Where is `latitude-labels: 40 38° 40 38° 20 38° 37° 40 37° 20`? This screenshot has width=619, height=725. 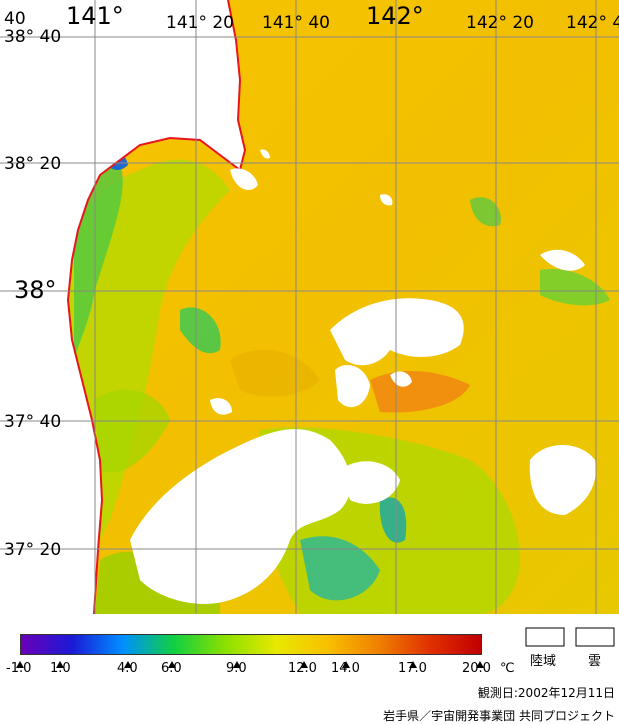 latitude-labels: 40 38° 40 38° 20 38° 37° 40 37° 20 is located at coordinates (32, 284).